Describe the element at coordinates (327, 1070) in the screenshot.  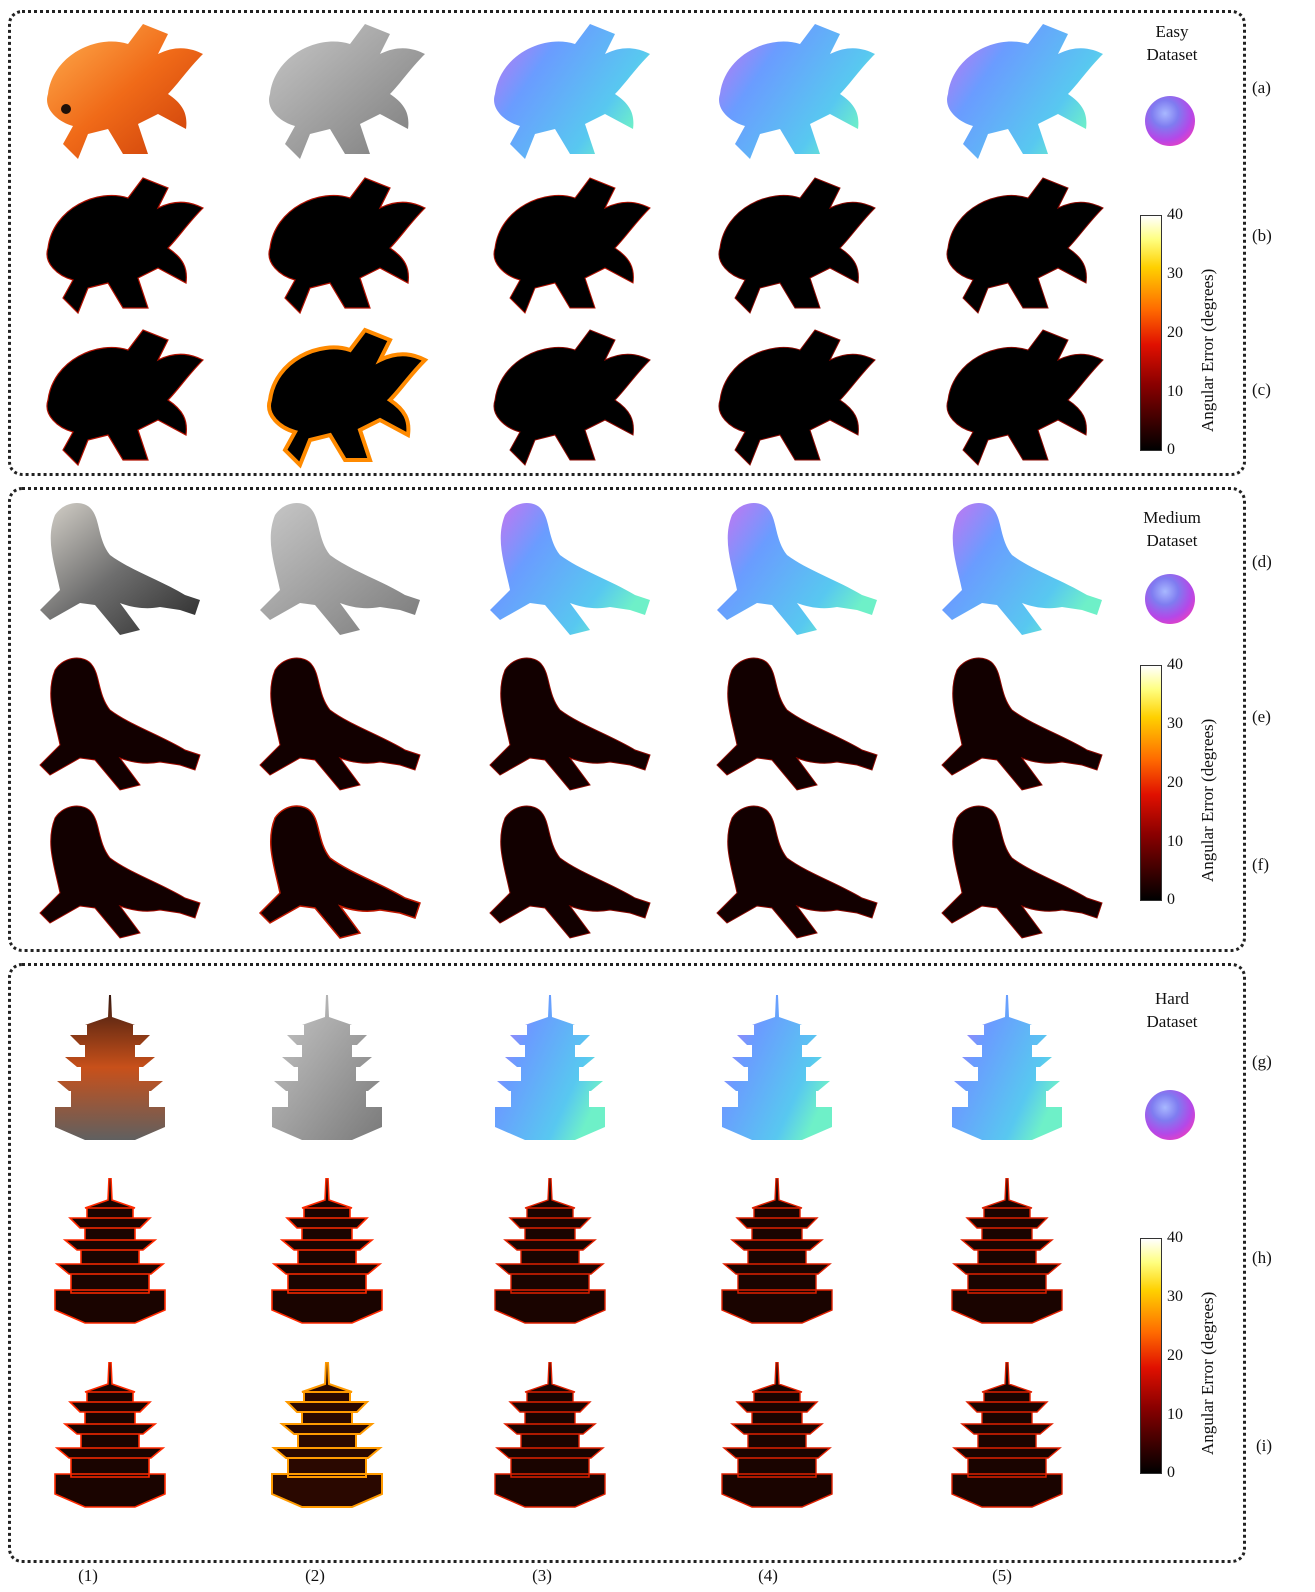
I see `pagoda-depth-image` at that location.